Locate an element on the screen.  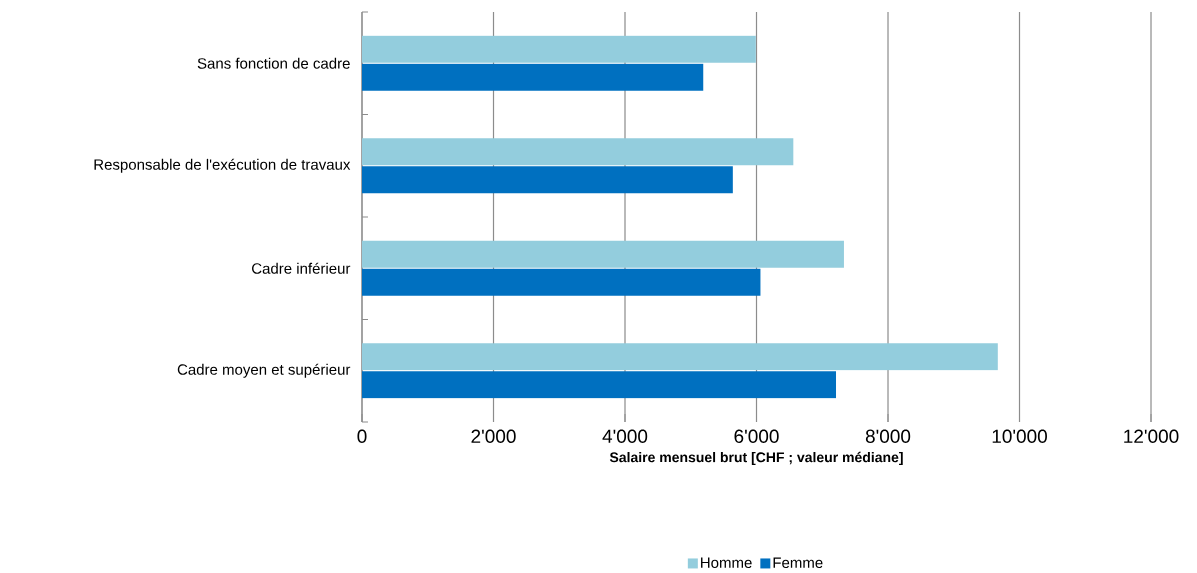
x-tick-label: 2'000 is located at coordinates (493, 436).